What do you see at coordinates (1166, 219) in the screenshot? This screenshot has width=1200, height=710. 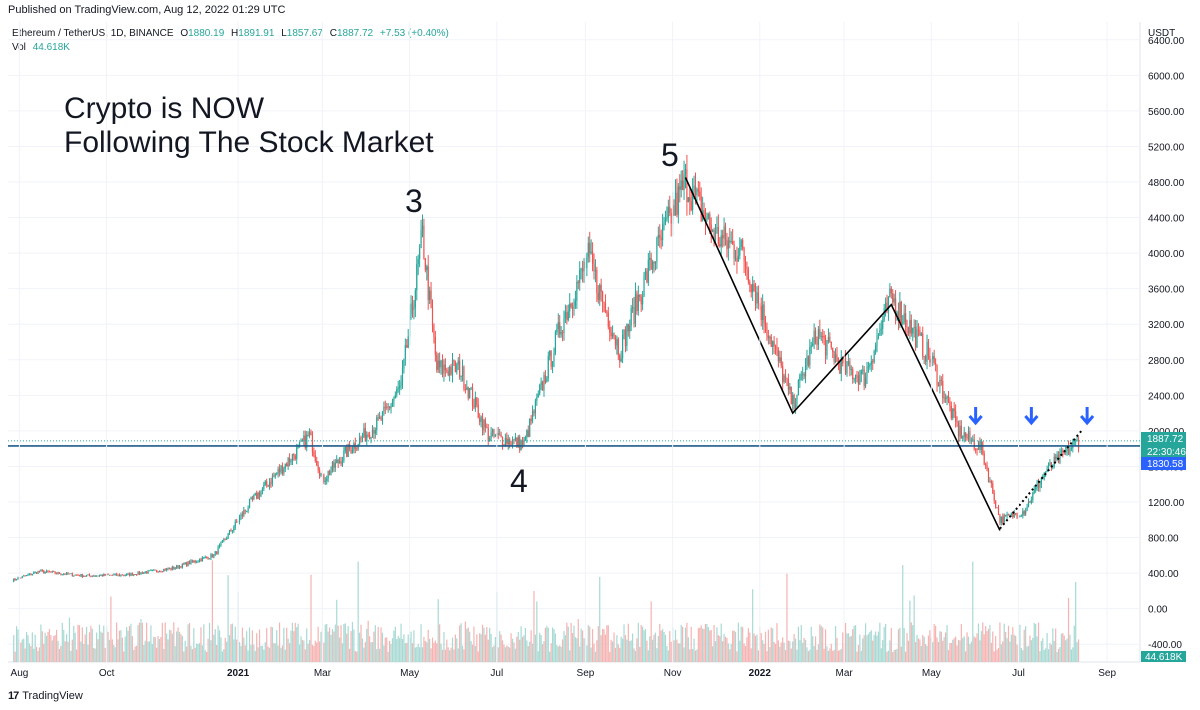 I see `price-tick-label: 4400.00` at bounding box center [1166, 219].